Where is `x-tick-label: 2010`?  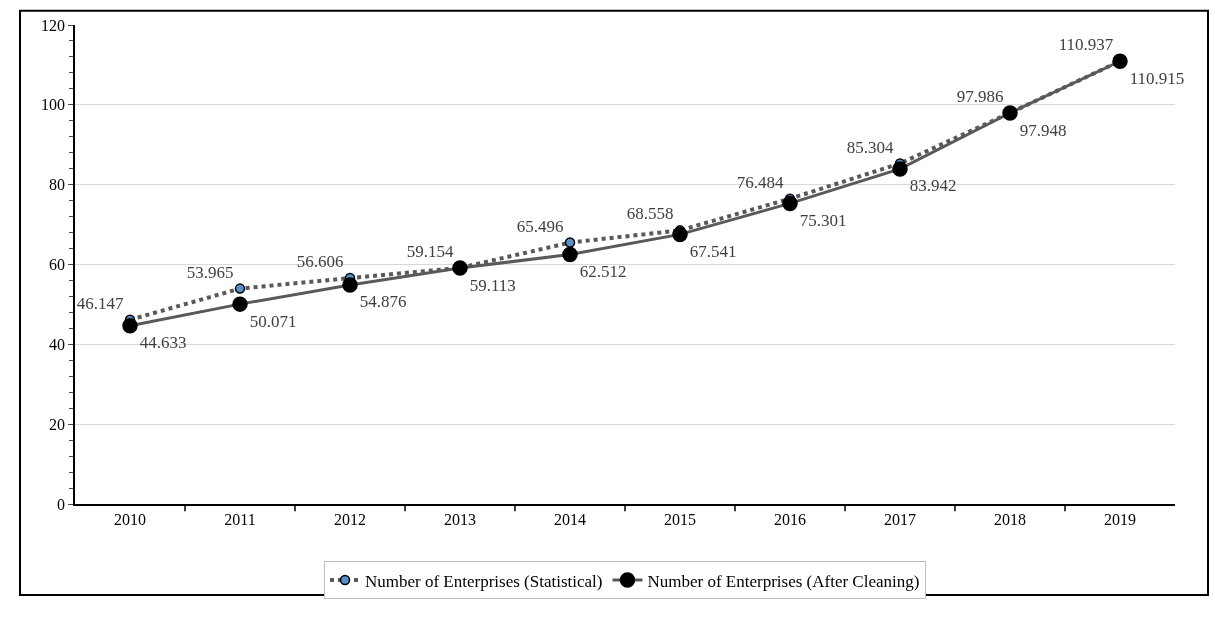
x-tick-label: 2010 is located at coordinates (130, 519).